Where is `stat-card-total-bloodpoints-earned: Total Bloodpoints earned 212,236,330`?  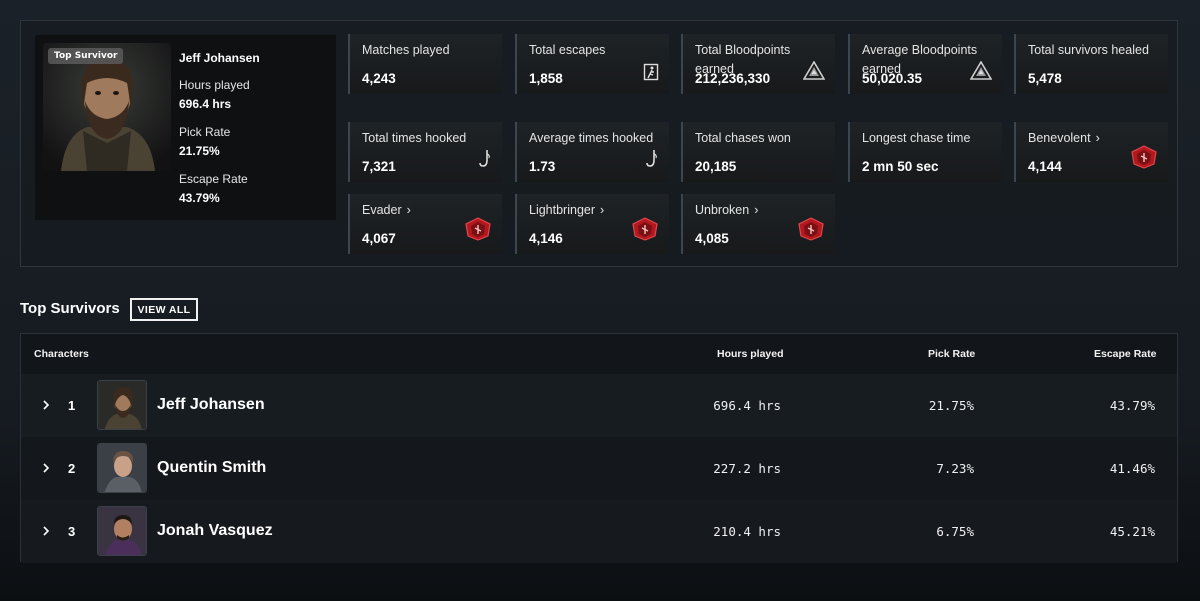
stat-card-total-bloodpoints-earned: Total Bloodpoints earned 212,236,330 is located at coordinates (758, 64).